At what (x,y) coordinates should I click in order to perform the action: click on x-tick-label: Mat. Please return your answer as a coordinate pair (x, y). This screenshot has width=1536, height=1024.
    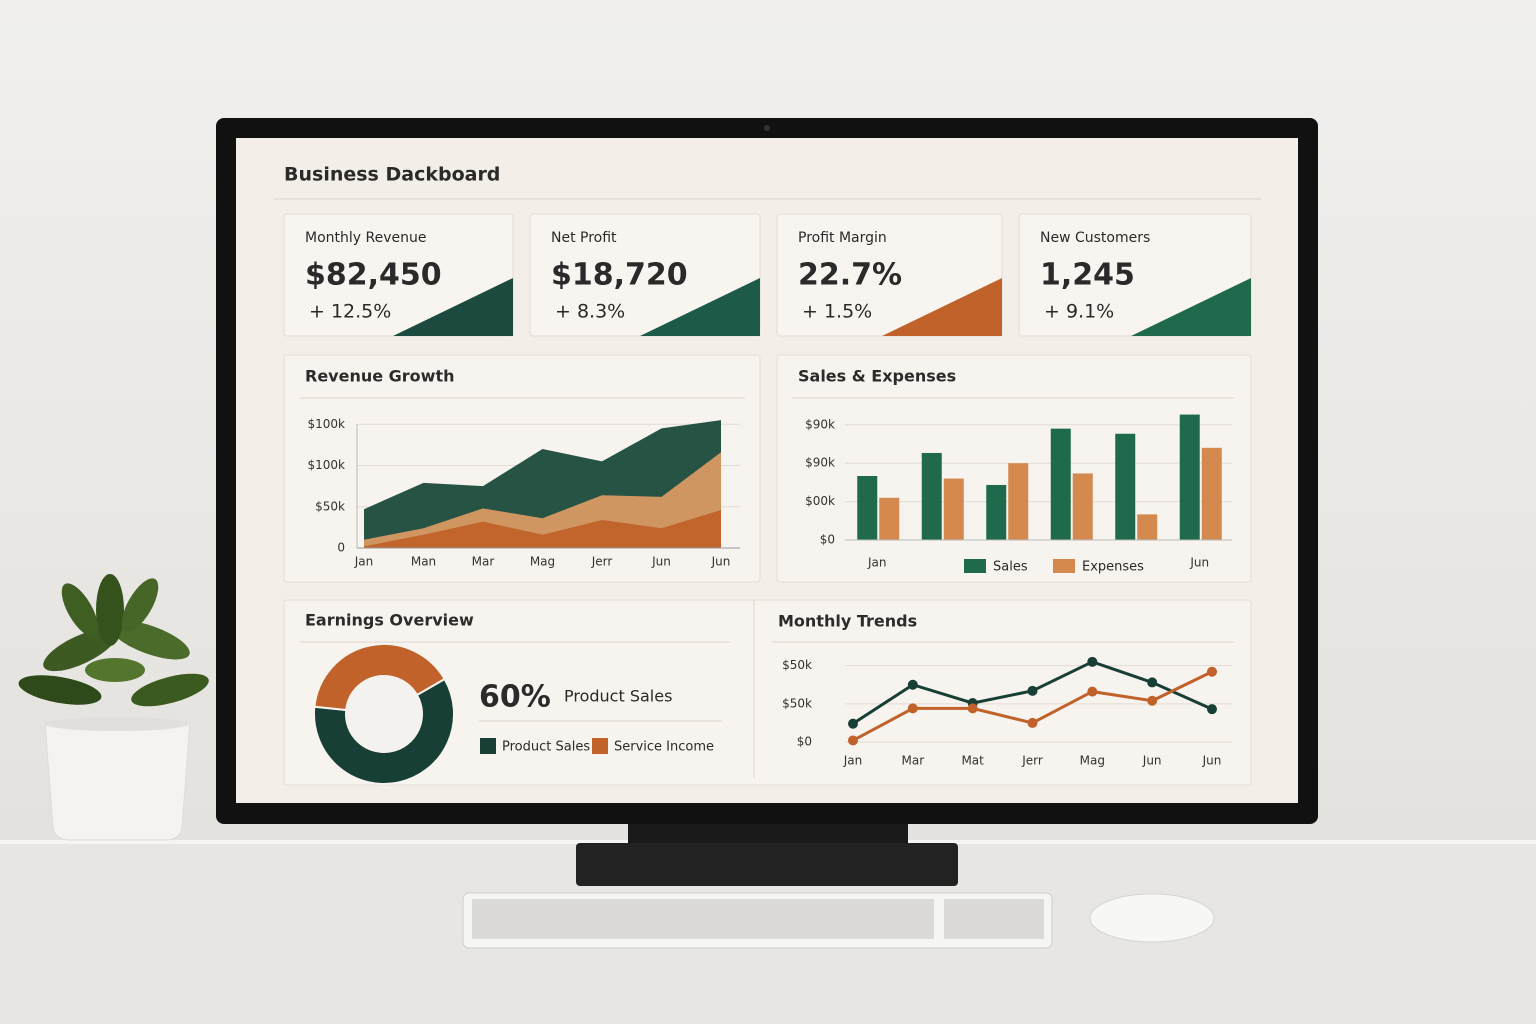
    Looking at the image, I should click on (972, 761).